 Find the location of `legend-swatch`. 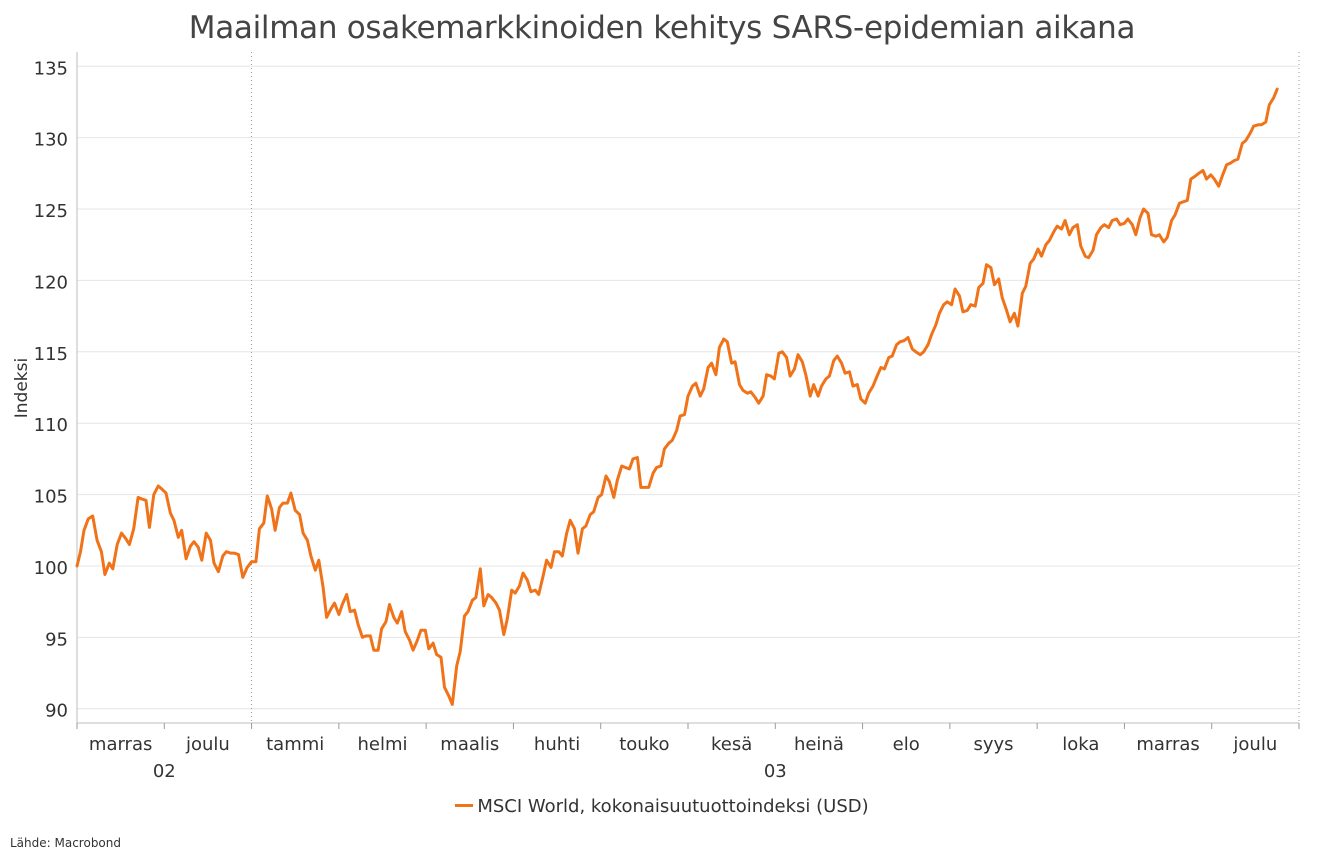

legend-swatch is located at coordinates (464, 805).